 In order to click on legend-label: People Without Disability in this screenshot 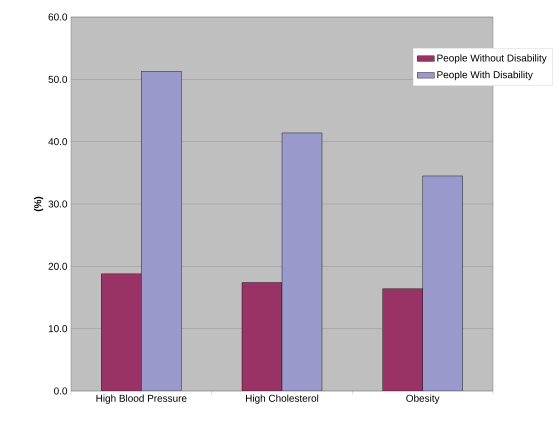, I will do `click(492, 59)`.